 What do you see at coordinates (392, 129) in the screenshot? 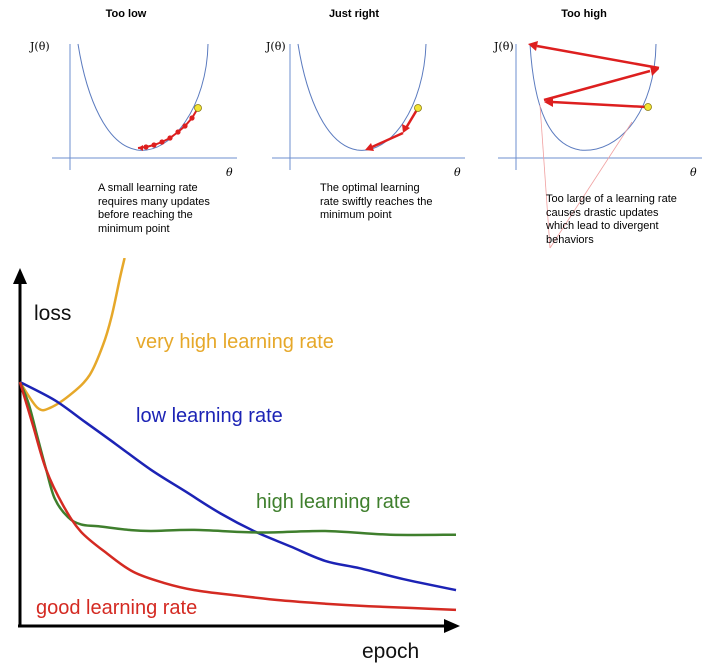
I see `optimal-step-arrows` at bounding box center [392, 129].